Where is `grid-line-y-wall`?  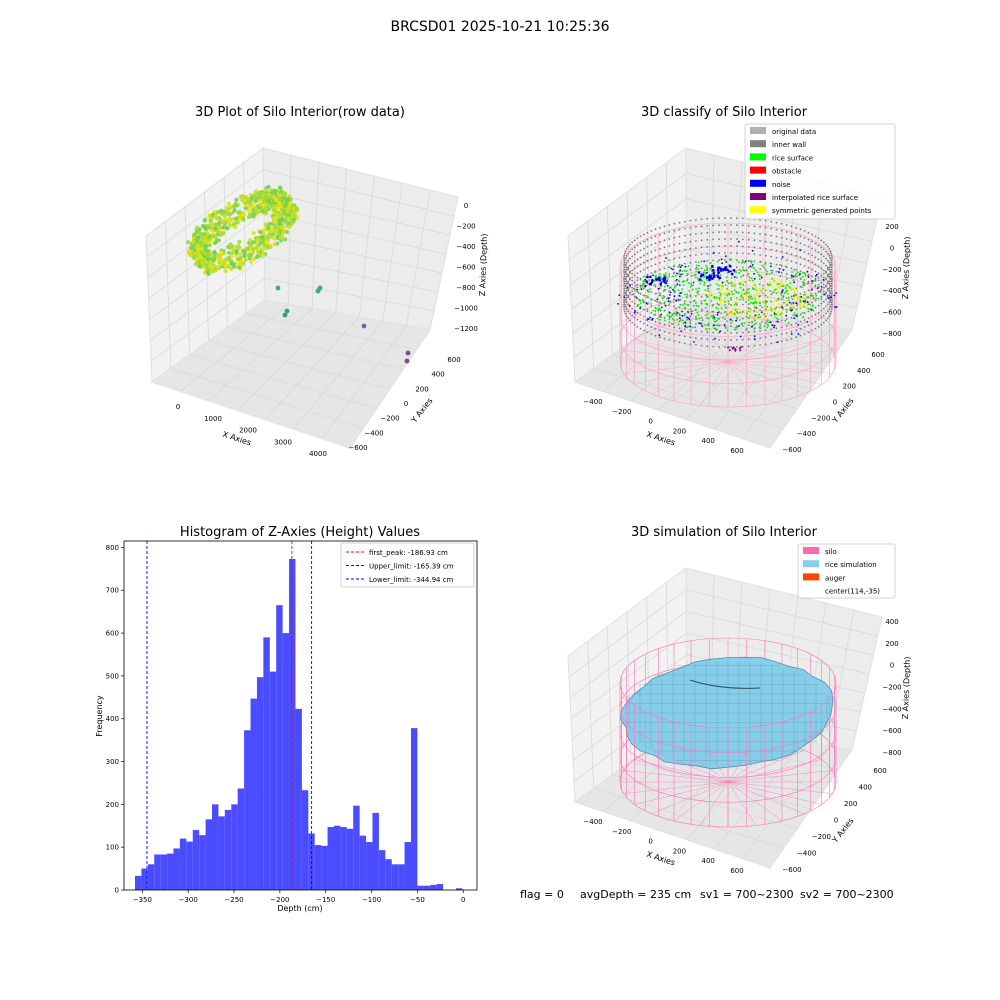 grid-line-y-wall is located at coordinates (315, 235).